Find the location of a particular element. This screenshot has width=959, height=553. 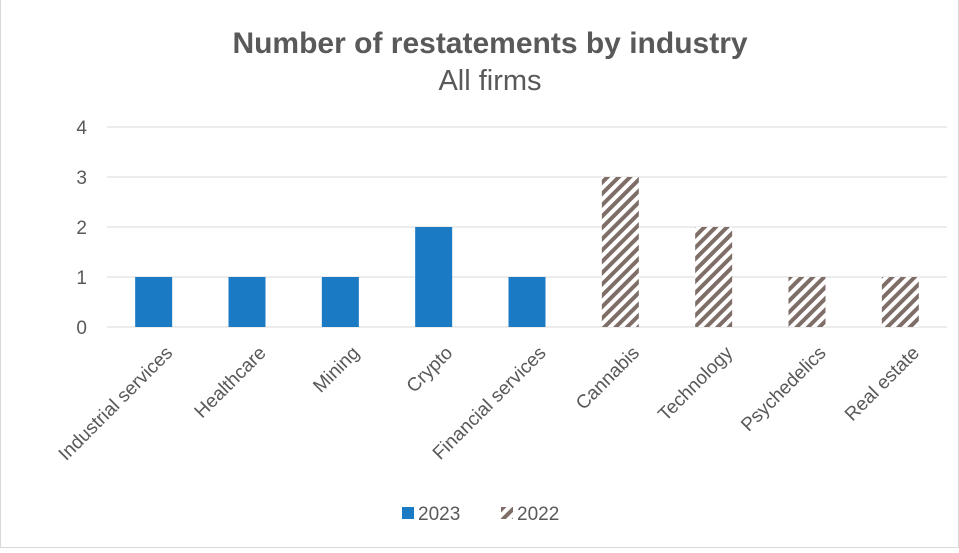

bar-2023-mining is located at coordinates (340, 302).